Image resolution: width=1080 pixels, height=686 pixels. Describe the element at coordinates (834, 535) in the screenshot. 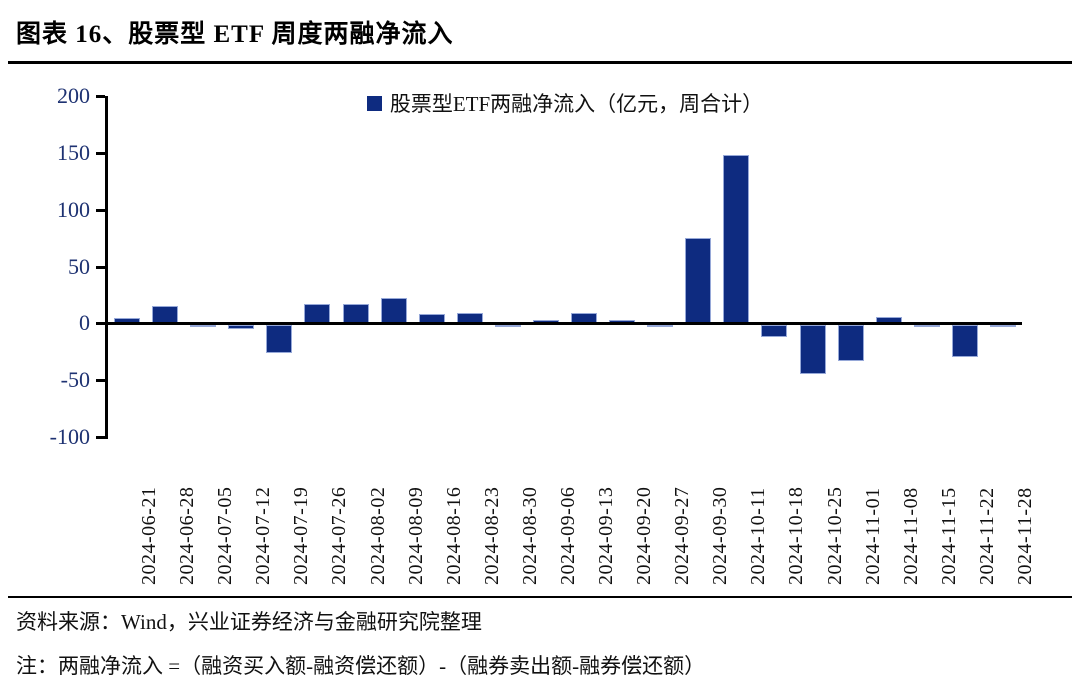

I see `x-tick-label: 2024-10-25` at that location.